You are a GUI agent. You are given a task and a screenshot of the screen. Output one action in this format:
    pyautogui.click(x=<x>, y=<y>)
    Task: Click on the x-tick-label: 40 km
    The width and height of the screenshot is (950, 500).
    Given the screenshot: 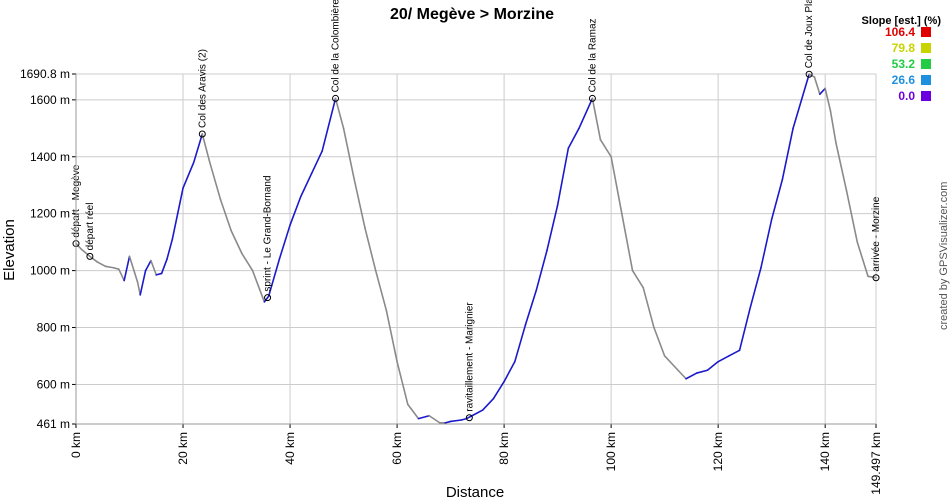 What is the action you would take?
    pyautogui.click(x=290, y=448)
    